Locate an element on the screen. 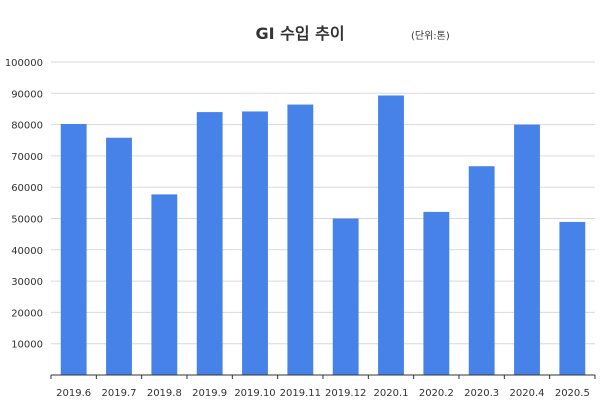 The image size is (600, 410). y-tick-label: 70000 is located at coordinates (27, 157).